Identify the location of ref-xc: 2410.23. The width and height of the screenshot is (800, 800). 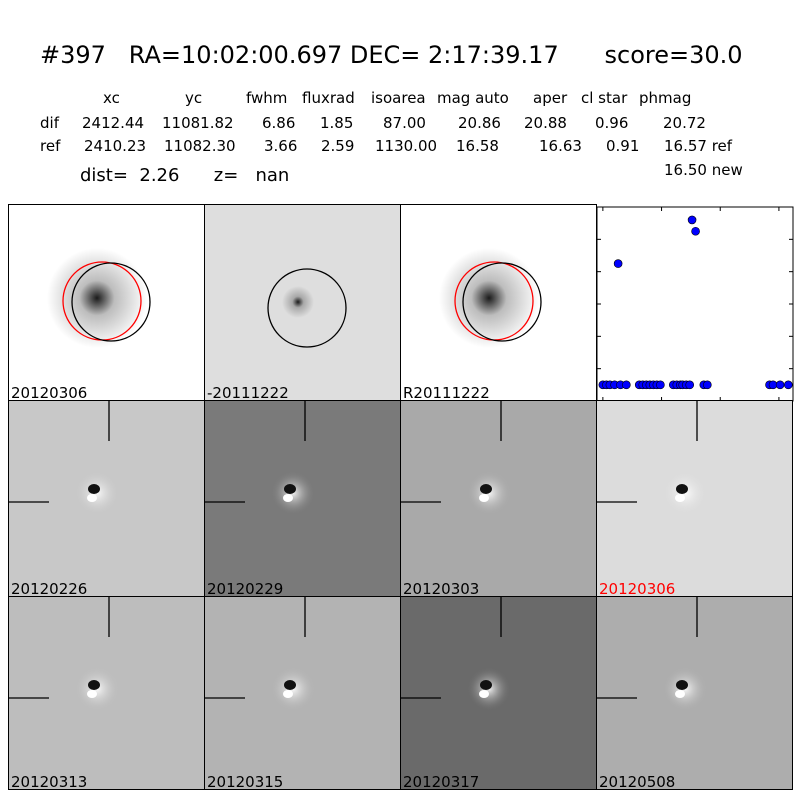
(115, 146).